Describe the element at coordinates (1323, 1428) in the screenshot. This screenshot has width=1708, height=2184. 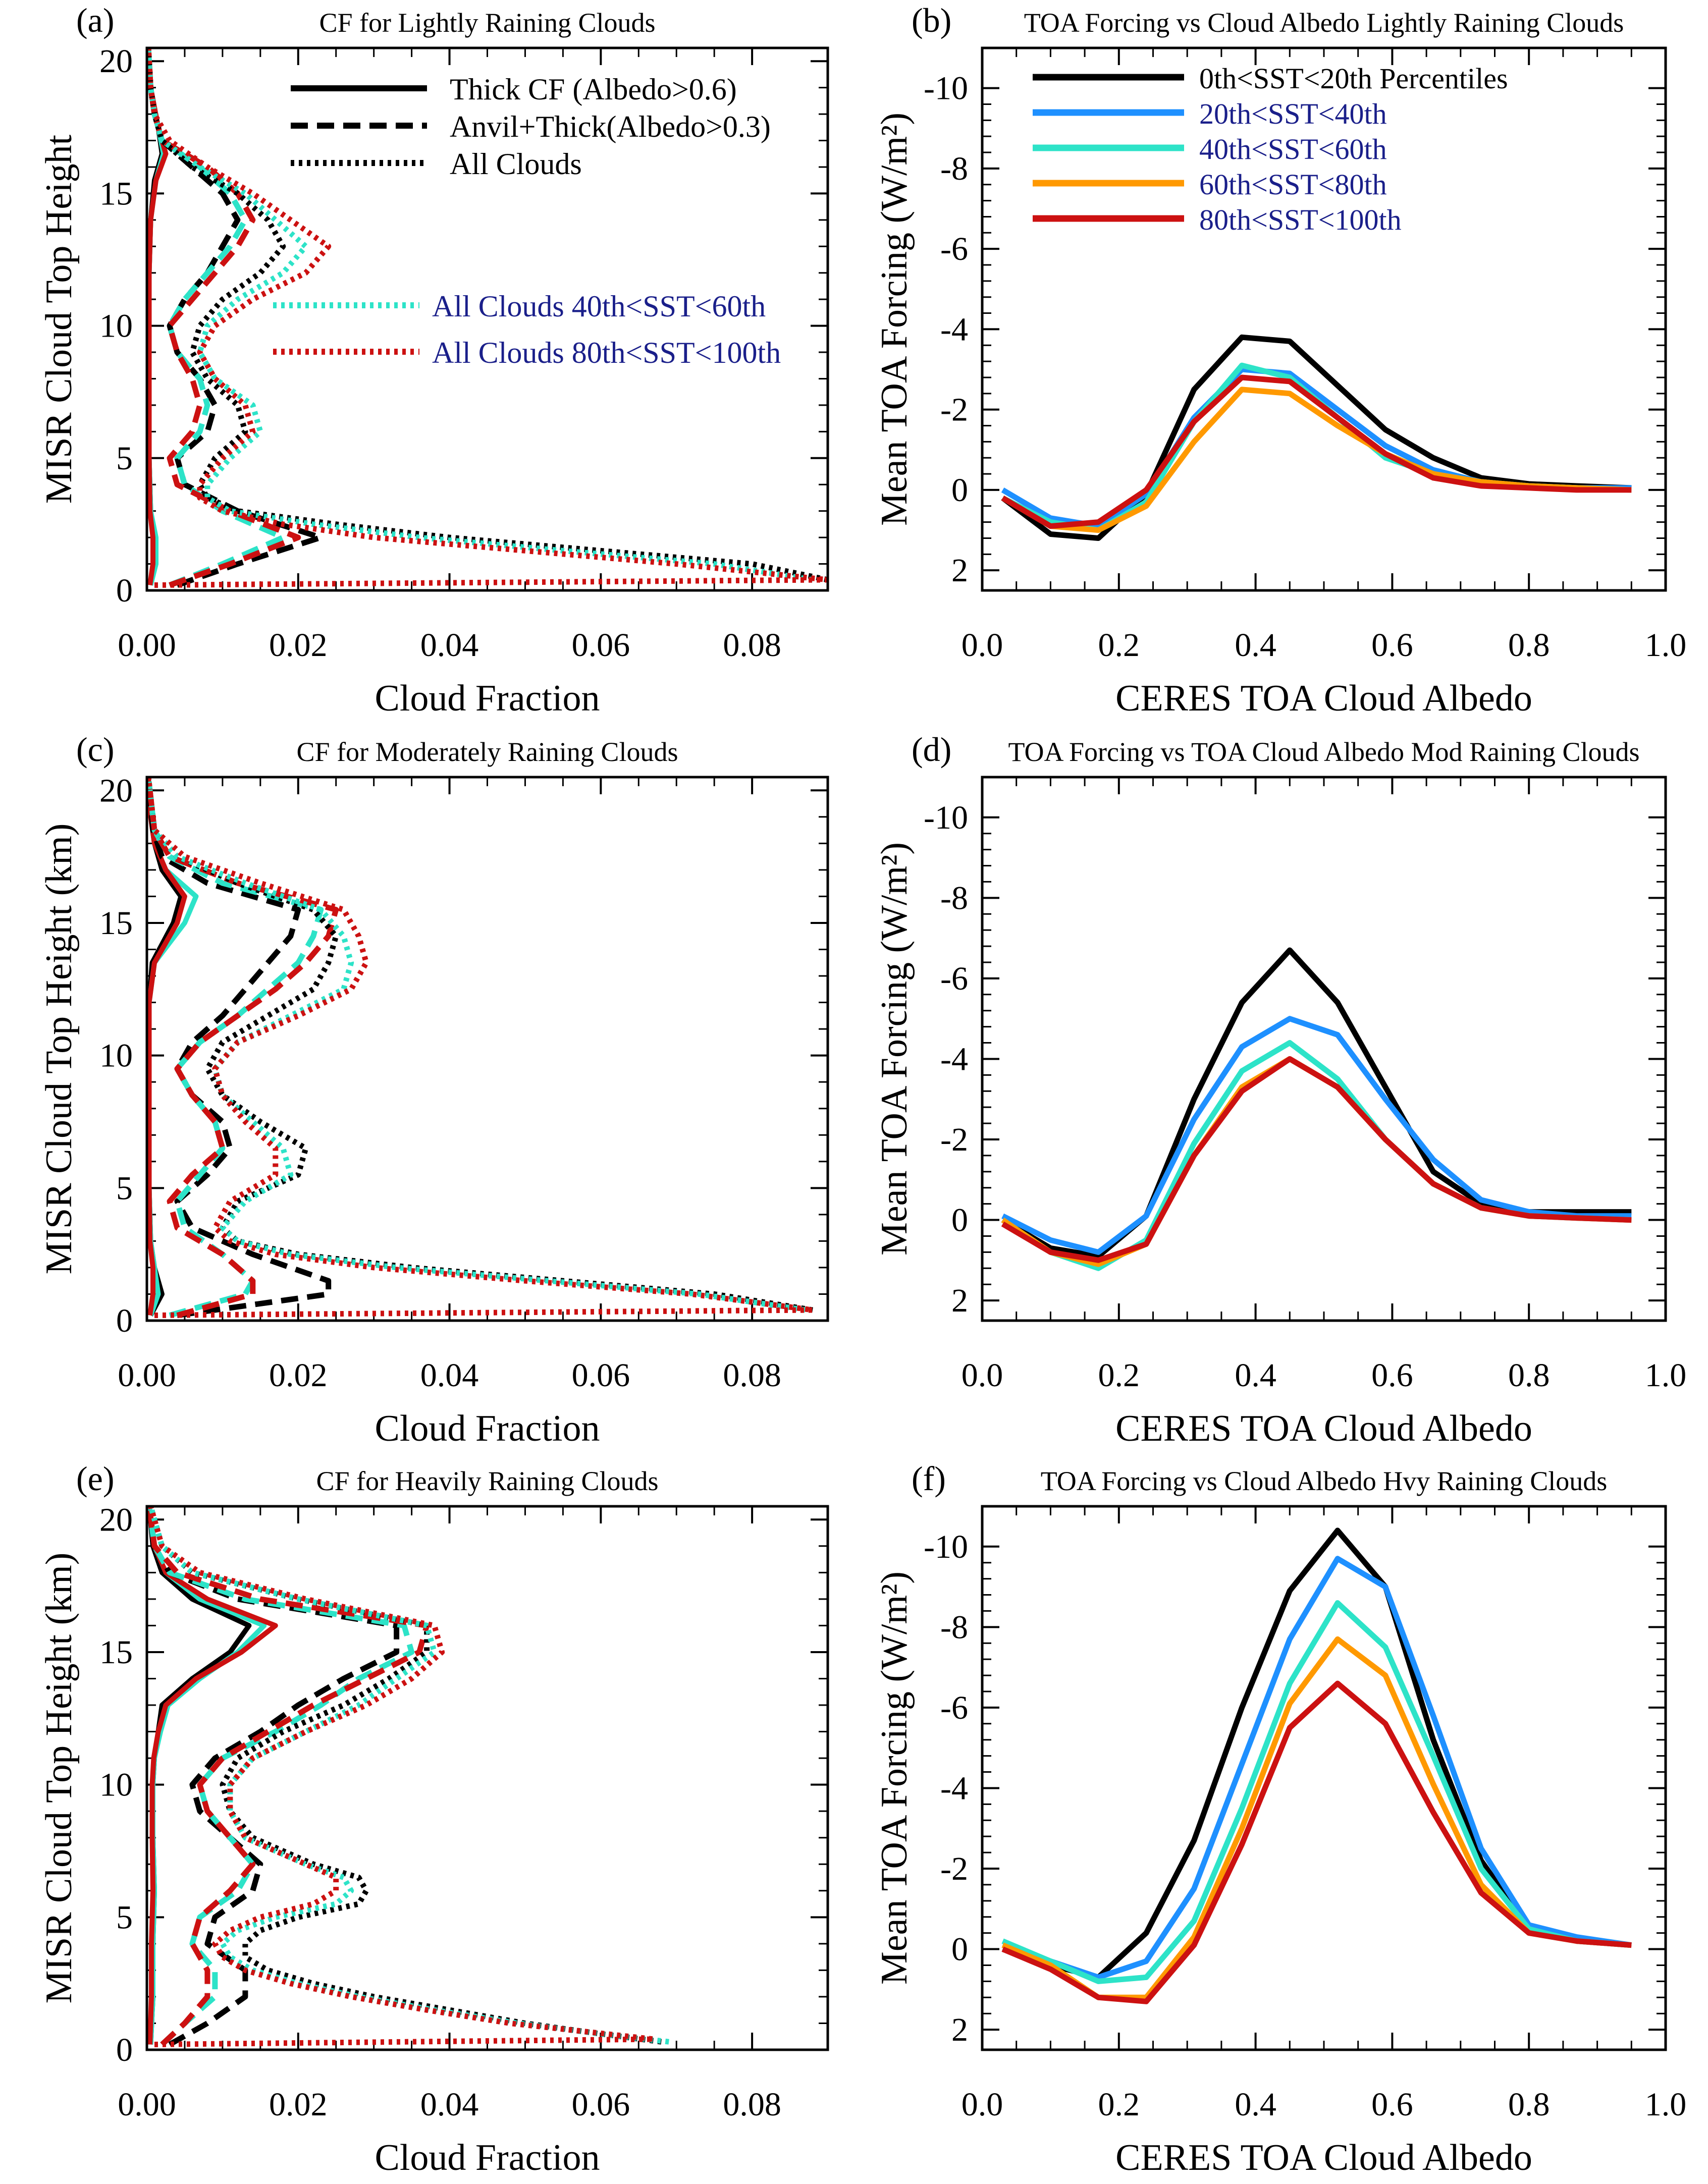
I see `x-axis-label: CERES TOA Cloud Albedo` at that location.